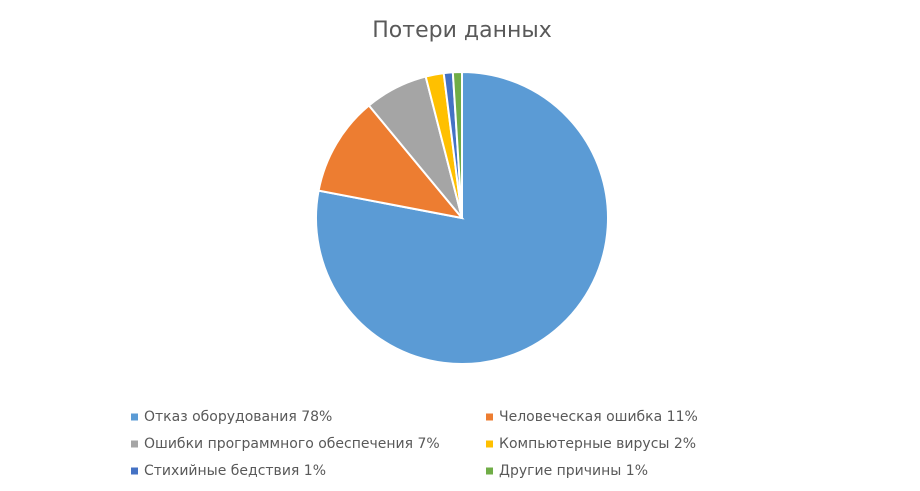 Image resolution: width=920 pixels, height=491 pixels. Describe the element at coordinates (597, 444) in the screenshot. I see `legend-label: Компьютерные вирусы 2%` at that location.